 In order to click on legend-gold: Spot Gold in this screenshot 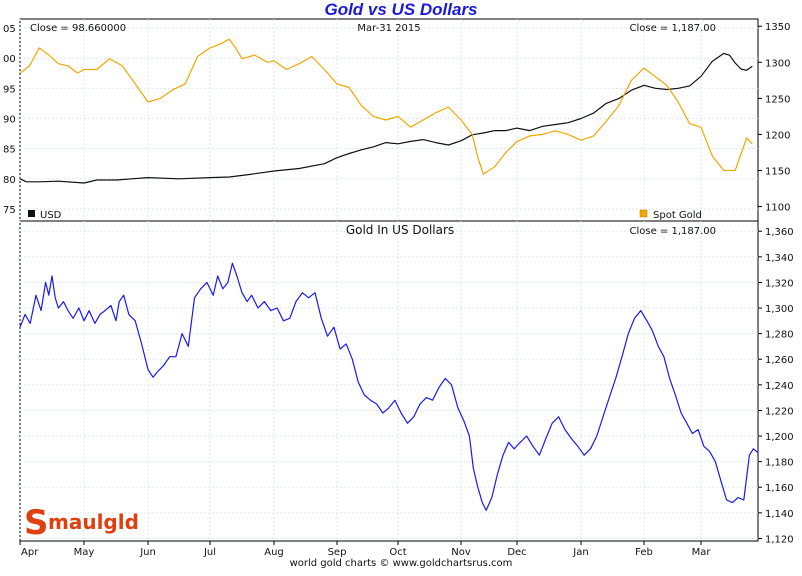, I will do `click(670, 215)`.